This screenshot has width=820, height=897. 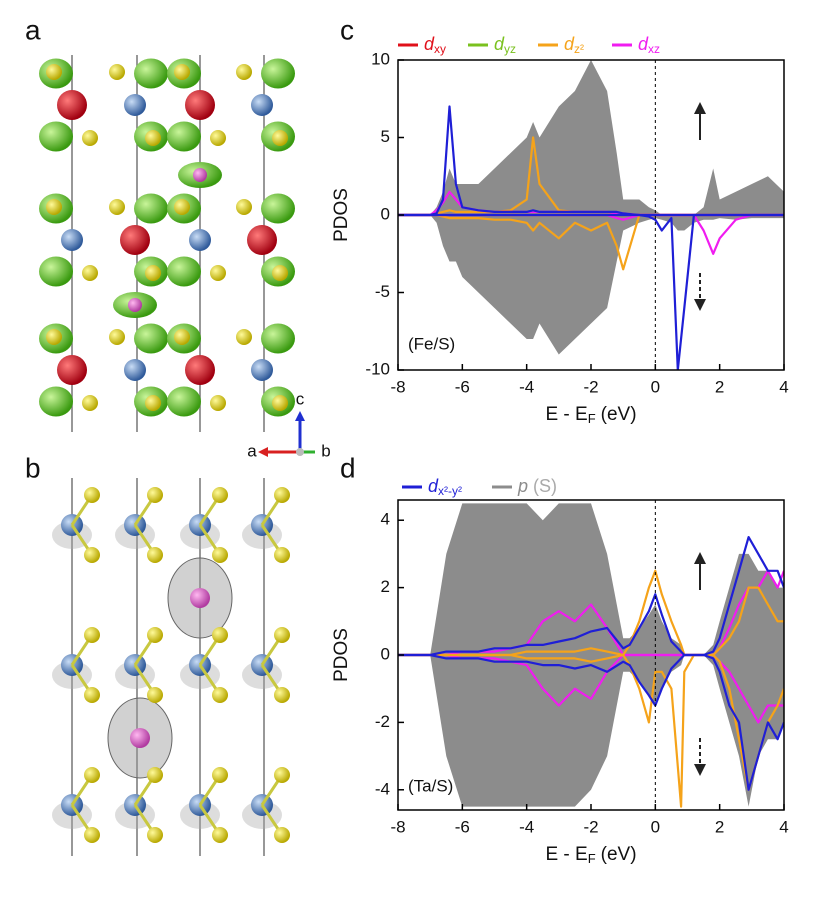 What do you see at coordinates (619, 854) in the screenshot?
I see `x-label-unit: (eV)` at bounding box center [619, 854].